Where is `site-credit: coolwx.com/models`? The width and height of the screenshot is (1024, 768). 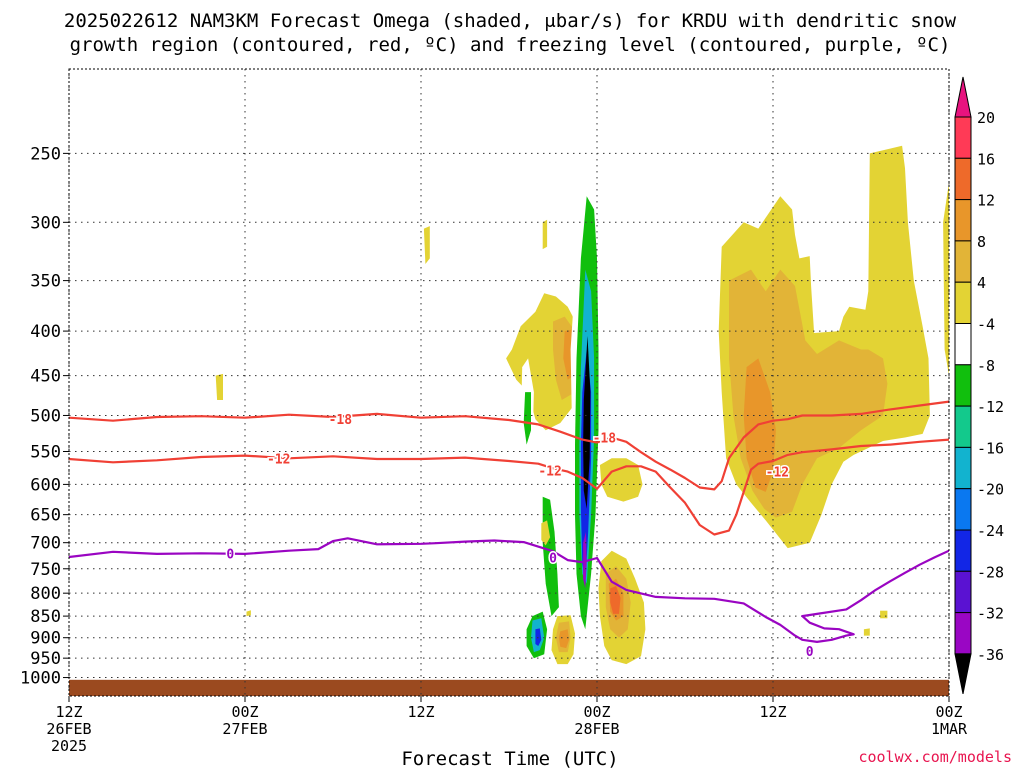
site-credit: coolwx.com/models is located at coordinates (935, 757).